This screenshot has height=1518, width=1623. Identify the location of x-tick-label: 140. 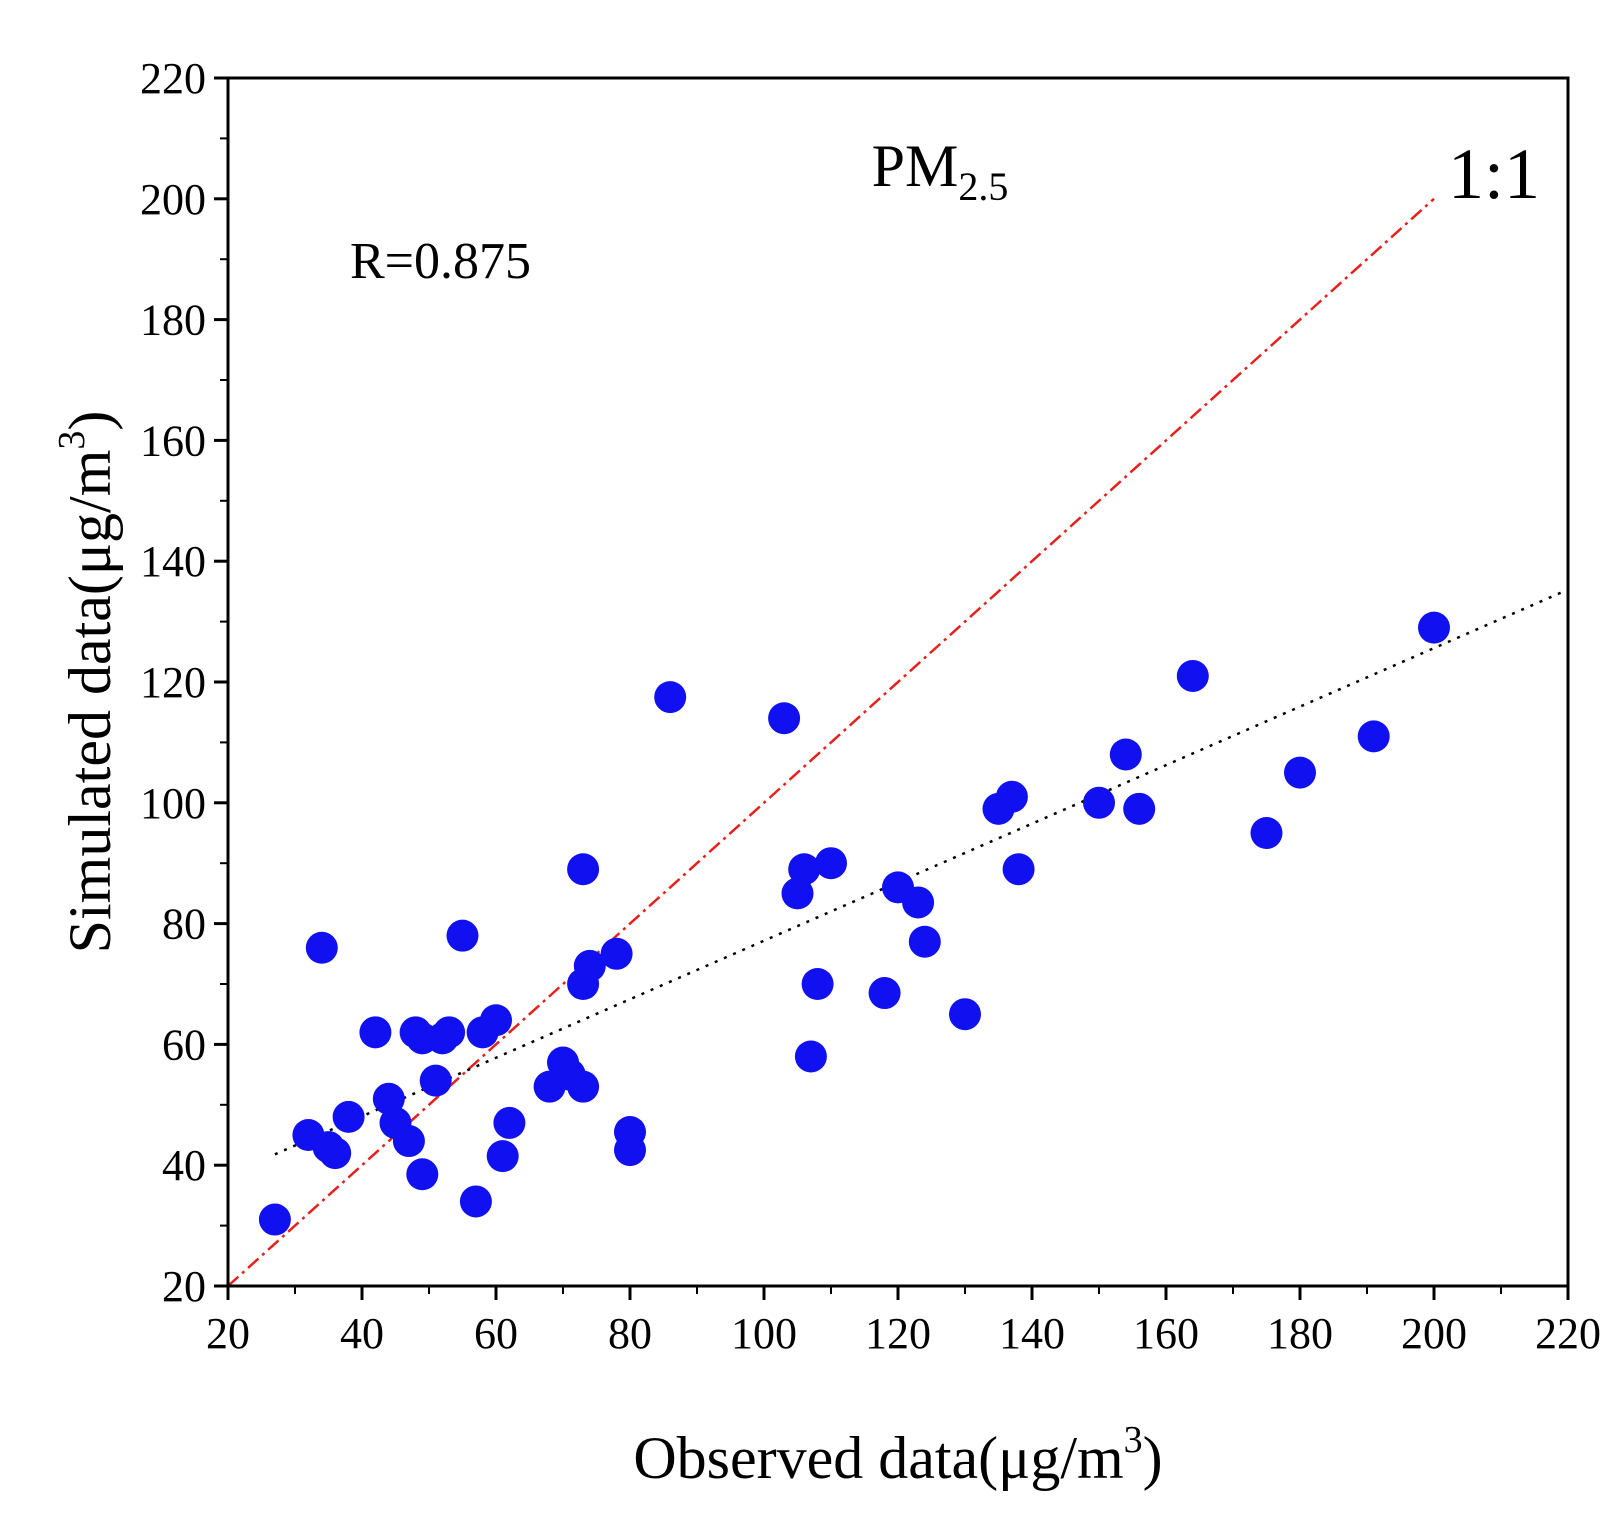
(1032, 1333).